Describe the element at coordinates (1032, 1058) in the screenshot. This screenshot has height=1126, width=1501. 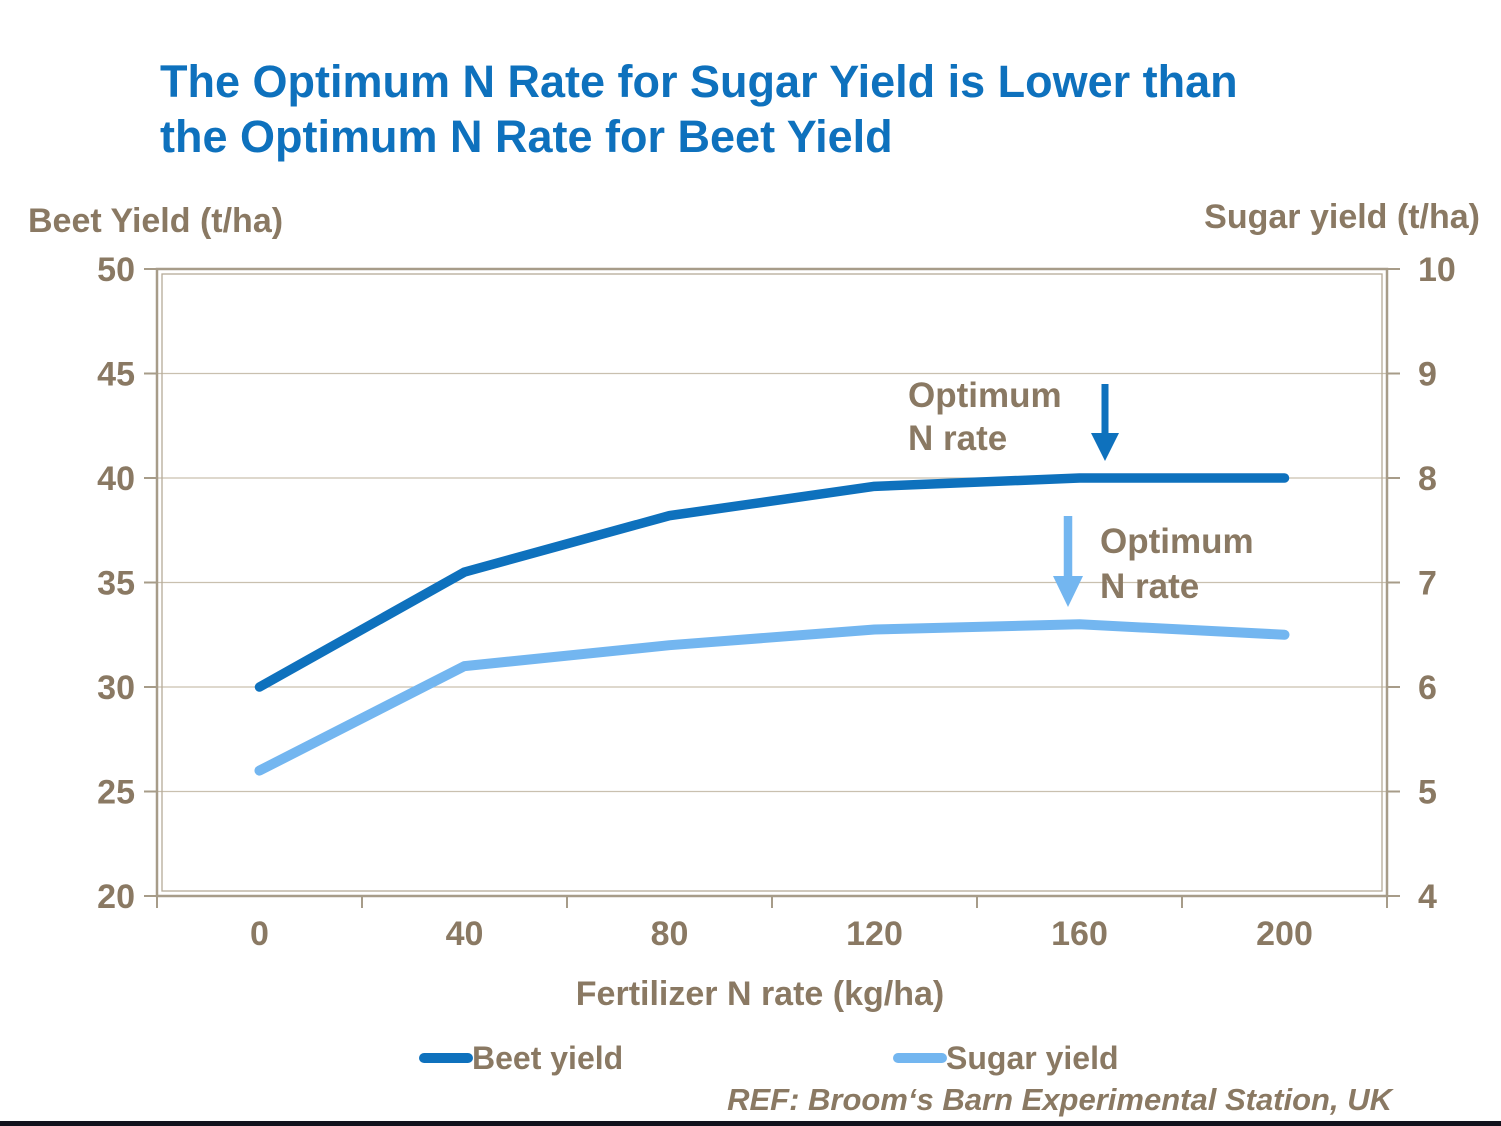
I see `legend-label-sugar: Sugar yield` at that location.